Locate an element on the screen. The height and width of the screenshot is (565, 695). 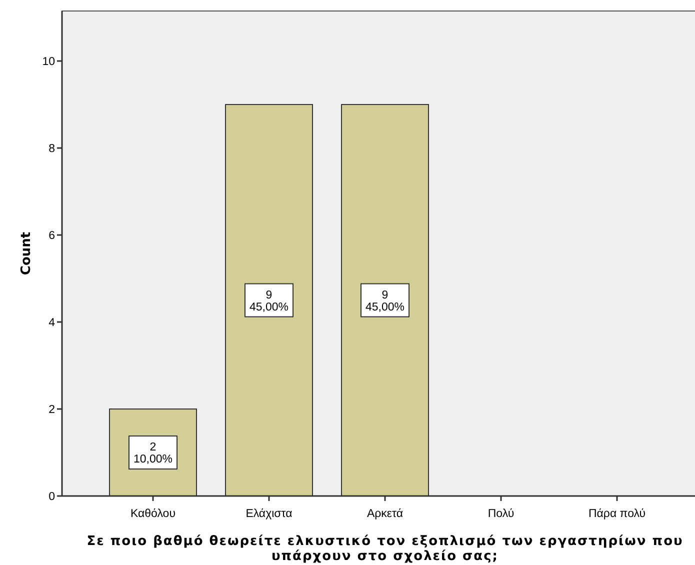
x-tick-label: Καθόλου is located at coordinates (153, 514).